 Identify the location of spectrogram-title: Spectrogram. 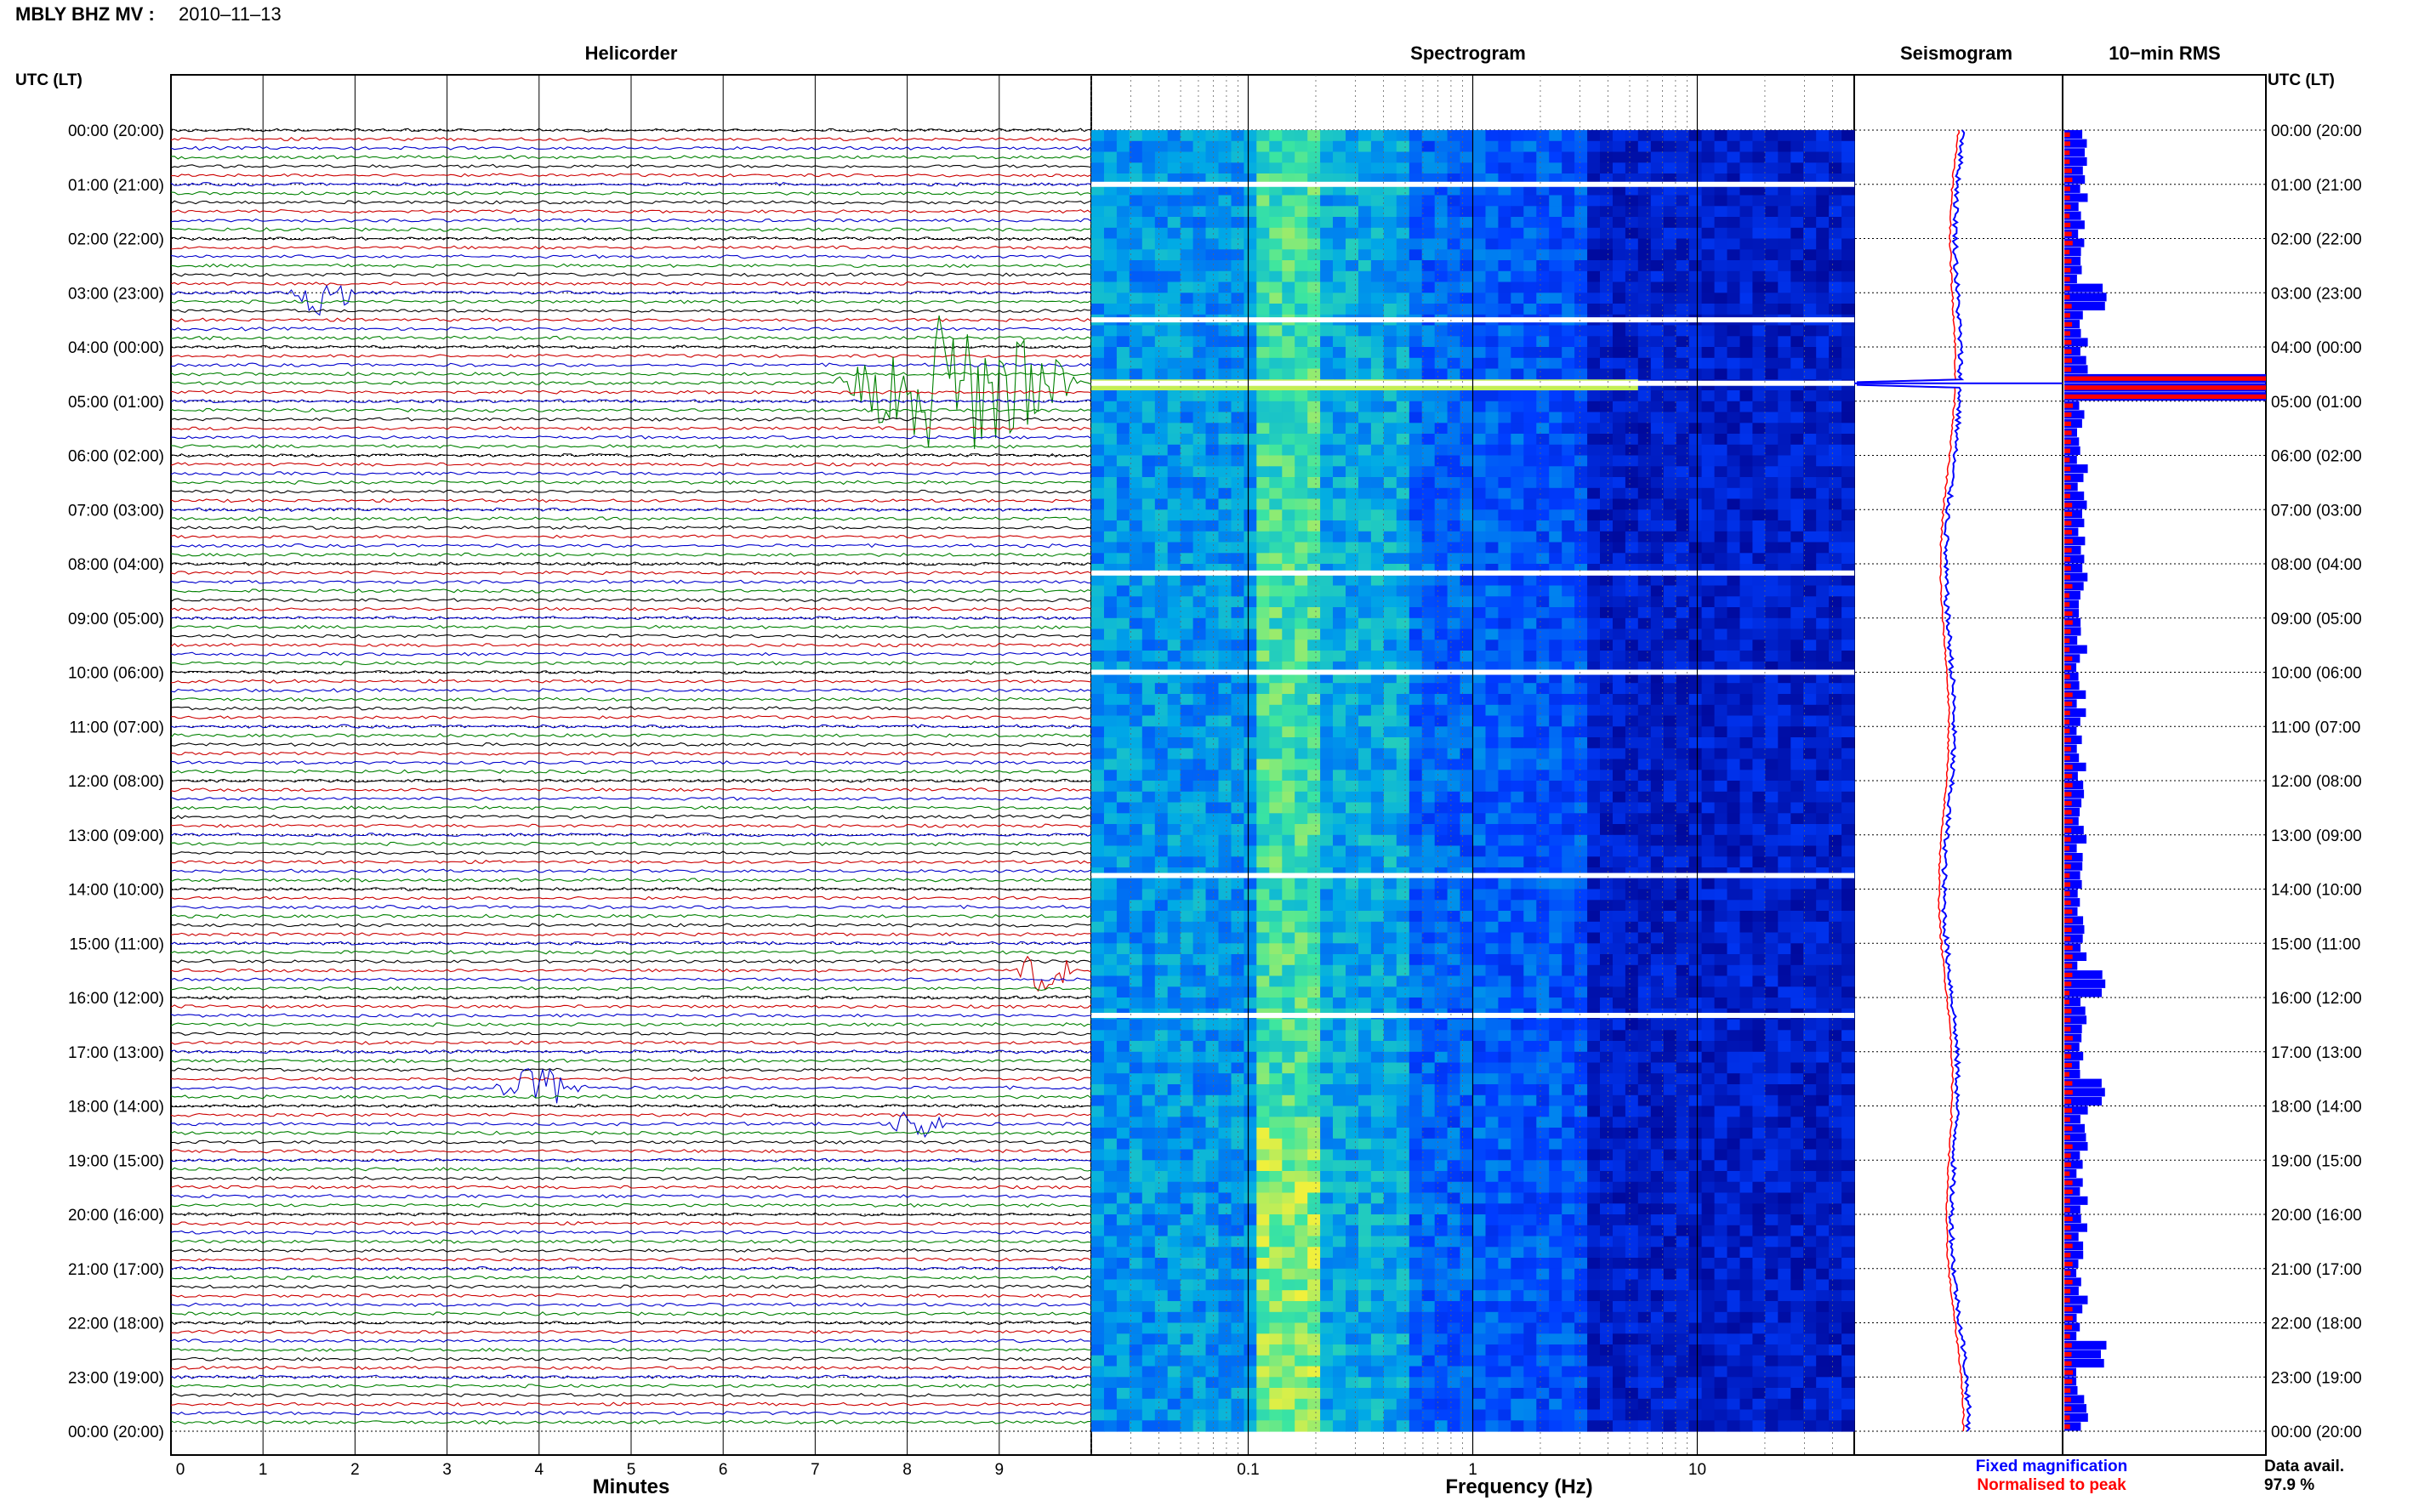
(1468, 53).